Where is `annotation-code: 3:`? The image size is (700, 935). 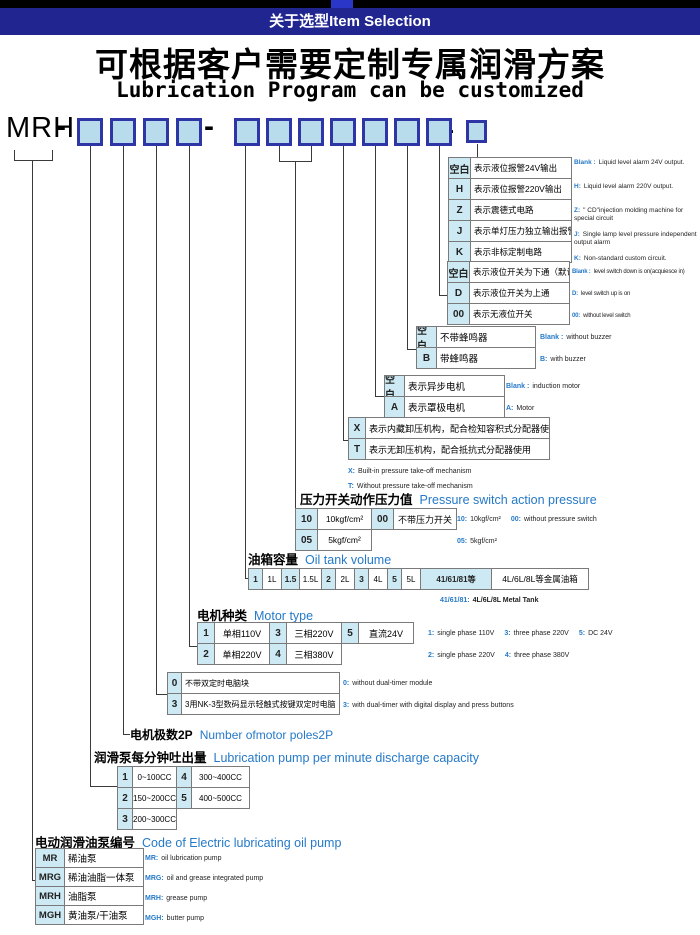 annotation-code: 3: is located at coordinates (346, 705).